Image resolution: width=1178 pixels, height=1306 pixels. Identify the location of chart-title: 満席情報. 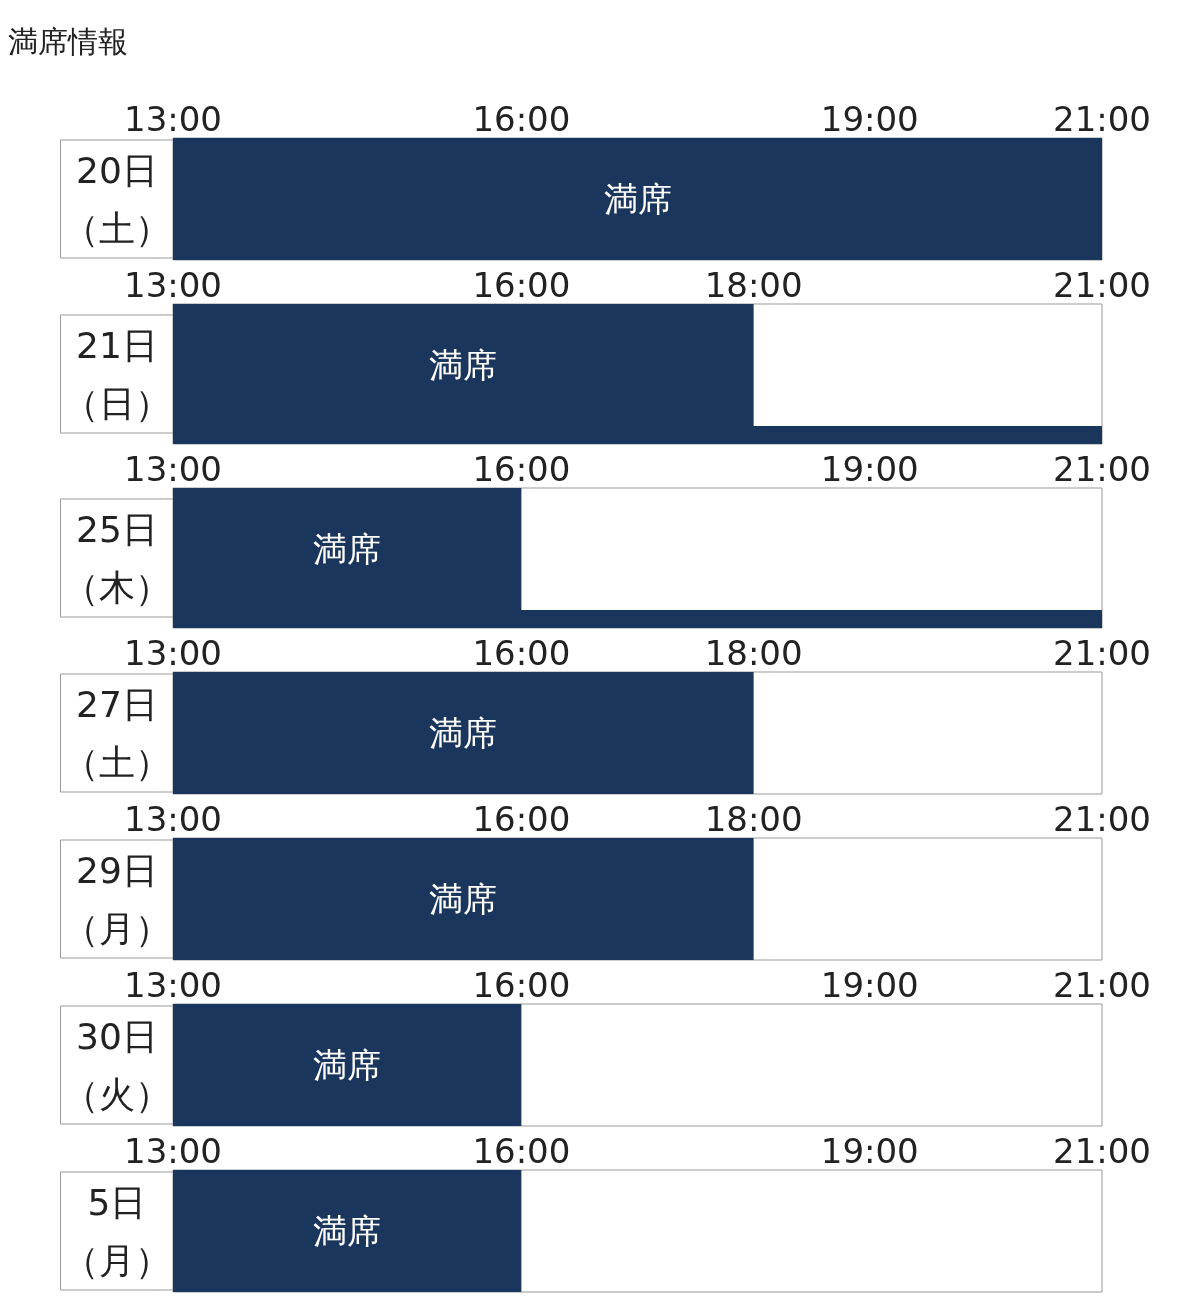
(68, 42).